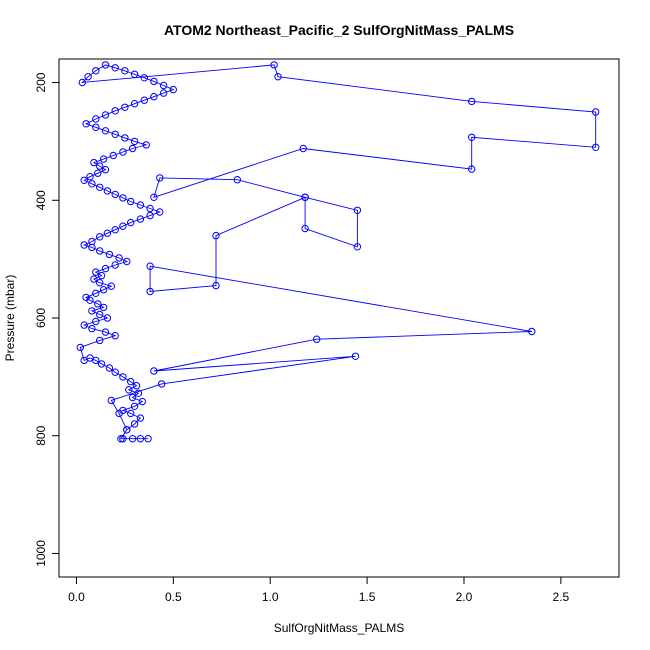 The width and height of the screenshot is (650, 650). I want to click on x-tick-label: 0.0, so click(76, 597).